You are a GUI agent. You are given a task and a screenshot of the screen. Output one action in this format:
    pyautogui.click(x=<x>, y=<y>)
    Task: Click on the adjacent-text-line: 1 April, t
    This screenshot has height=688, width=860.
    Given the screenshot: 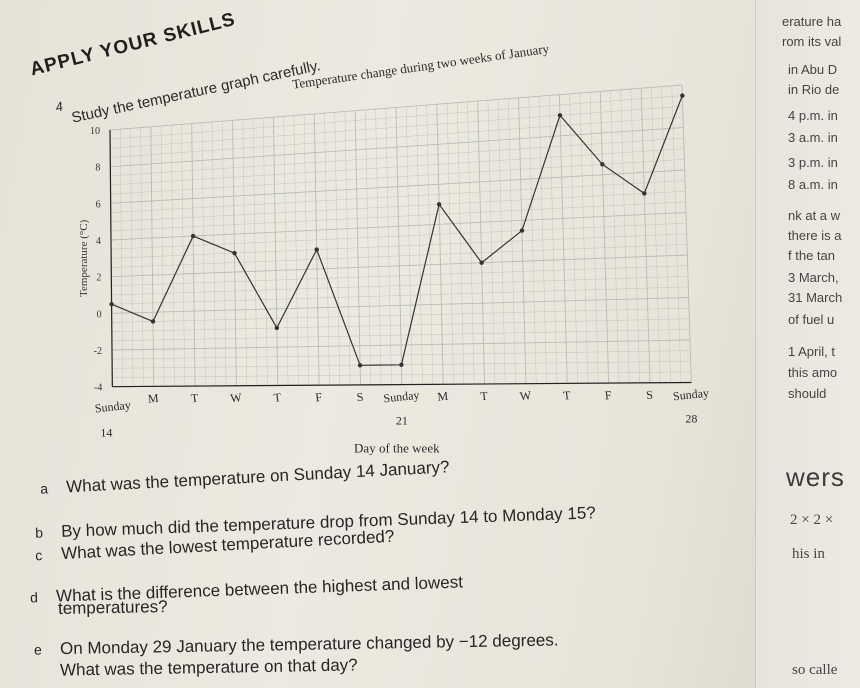 What is the action you would take?
    pyautogui.click(x=811, y=351)
    